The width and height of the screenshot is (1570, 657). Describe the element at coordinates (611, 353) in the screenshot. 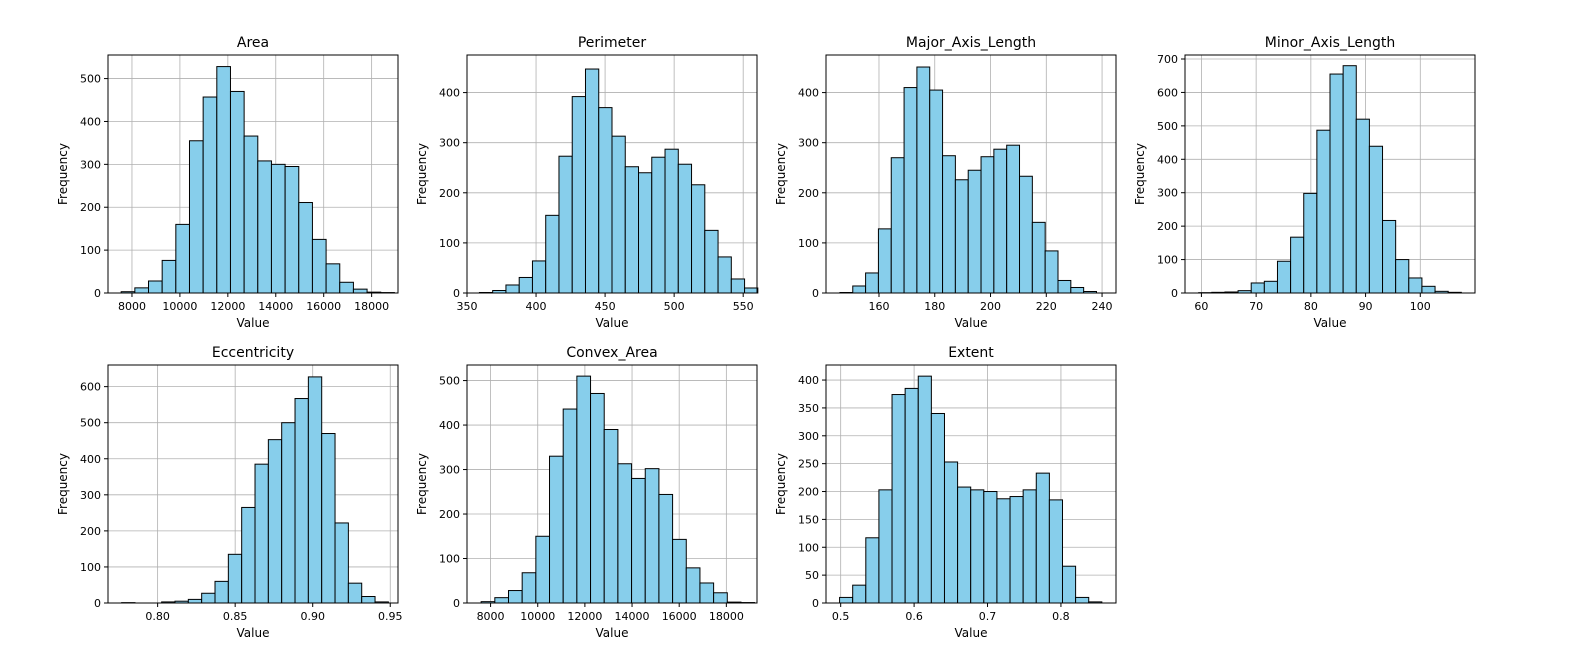

I see `subplot-title: Convex_Area` at that location.